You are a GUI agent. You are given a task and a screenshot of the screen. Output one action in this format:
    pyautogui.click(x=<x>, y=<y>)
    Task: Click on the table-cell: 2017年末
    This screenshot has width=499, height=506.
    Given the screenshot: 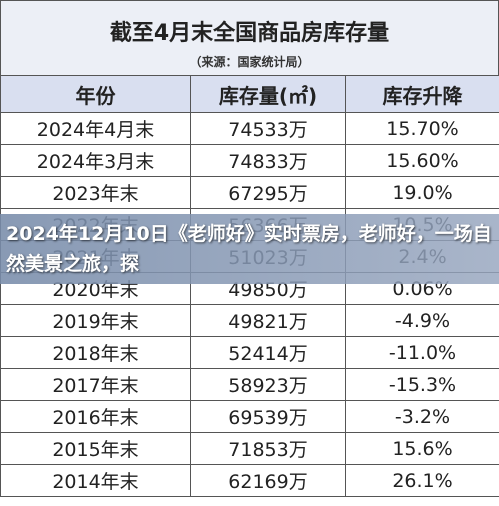 What is the action you would take?
    pyautogui.click(x=95, y=384)
    